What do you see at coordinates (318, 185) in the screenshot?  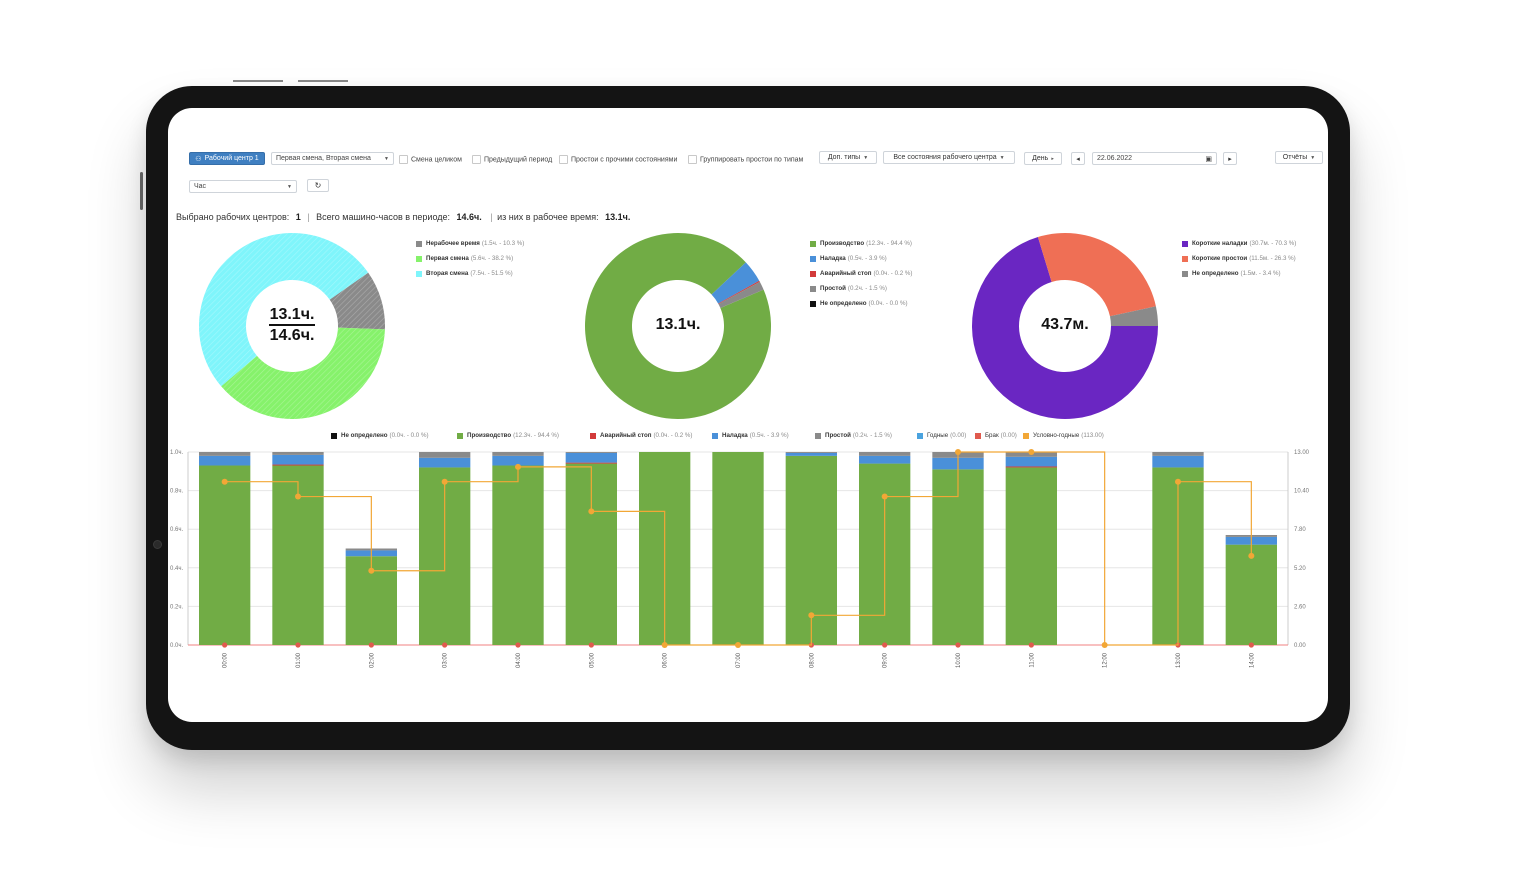 I see `refresh-button: ↻` at bounding box center [318, 185].